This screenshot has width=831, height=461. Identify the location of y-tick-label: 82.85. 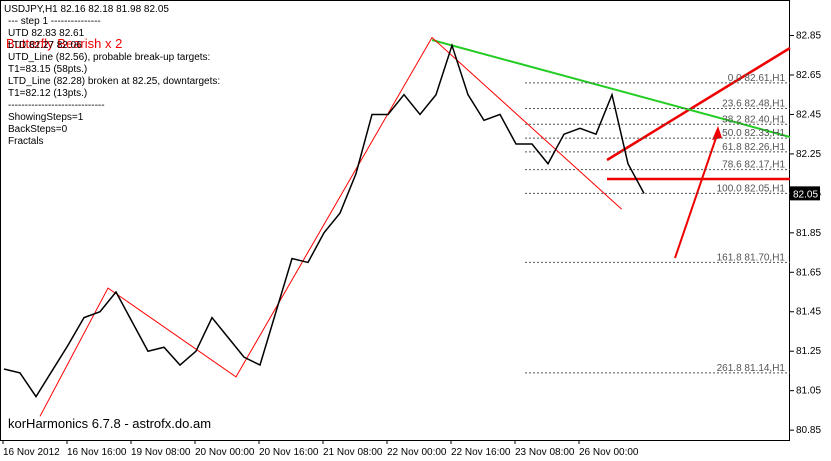
(808, 36).